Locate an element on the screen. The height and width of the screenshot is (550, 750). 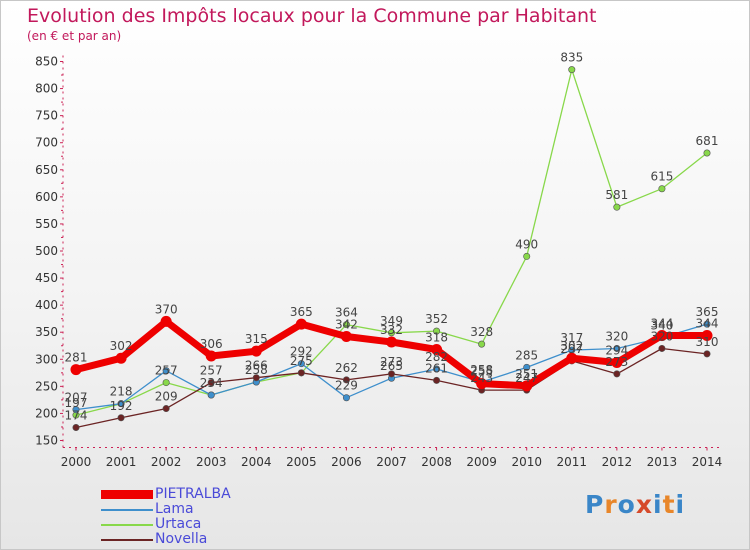
data-label-novella: 209 is located at coordinates (166, 397).